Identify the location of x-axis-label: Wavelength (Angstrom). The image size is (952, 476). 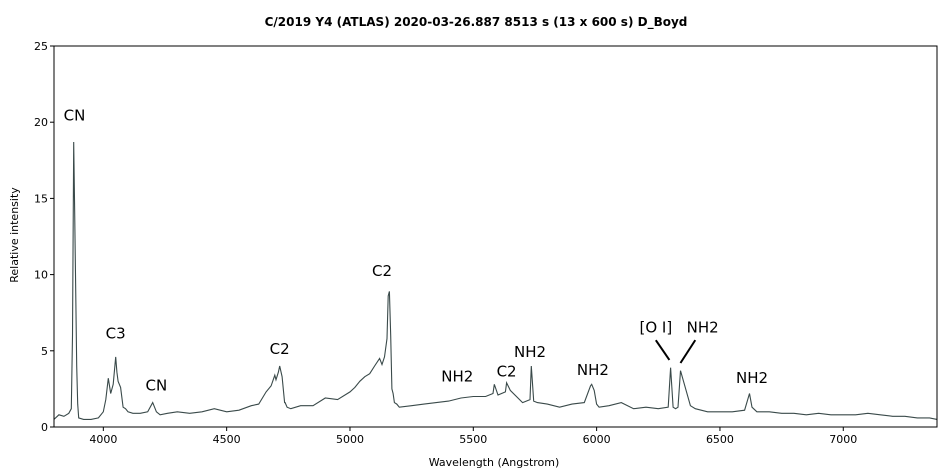
(494, 462).